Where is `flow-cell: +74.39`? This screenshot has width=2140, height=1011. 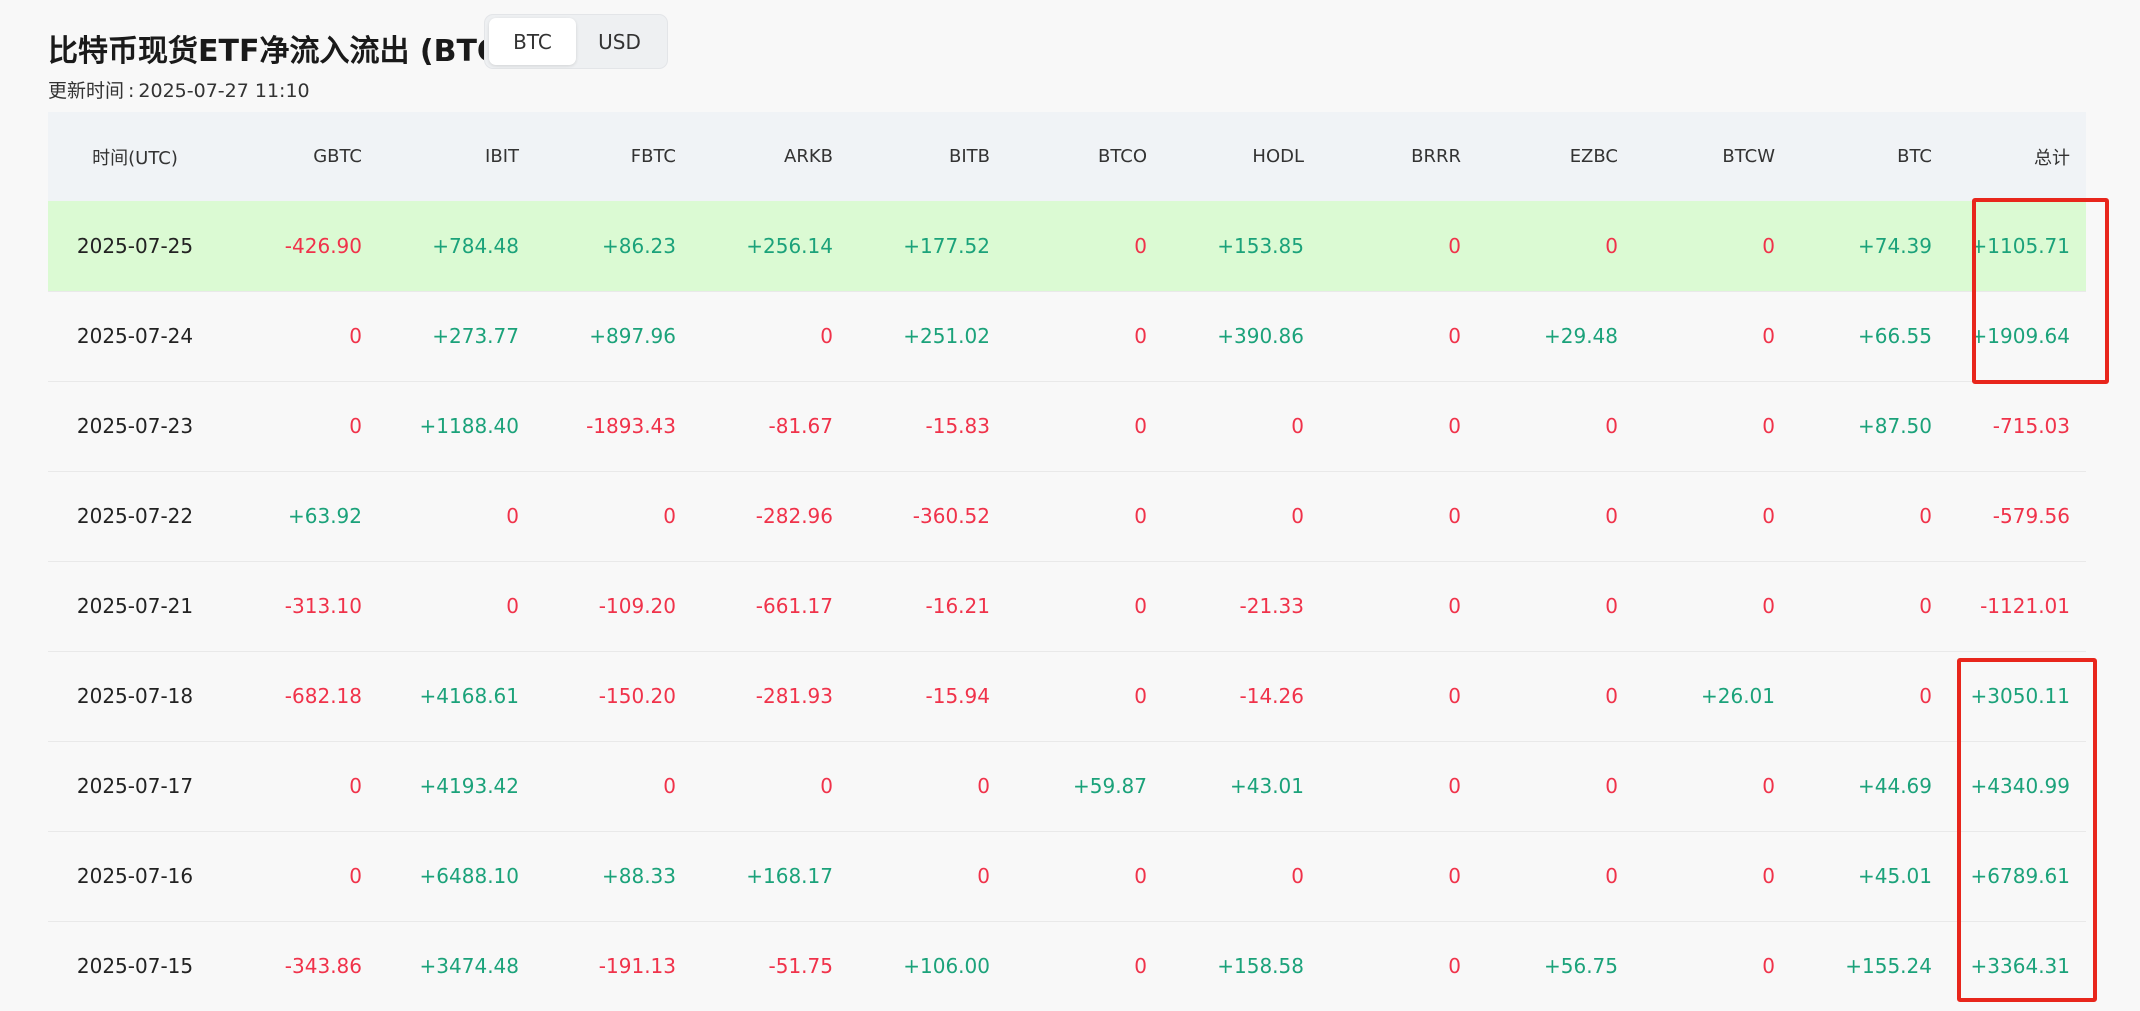
flow-cell: +74.39 is located at coordinates (1894, 245).